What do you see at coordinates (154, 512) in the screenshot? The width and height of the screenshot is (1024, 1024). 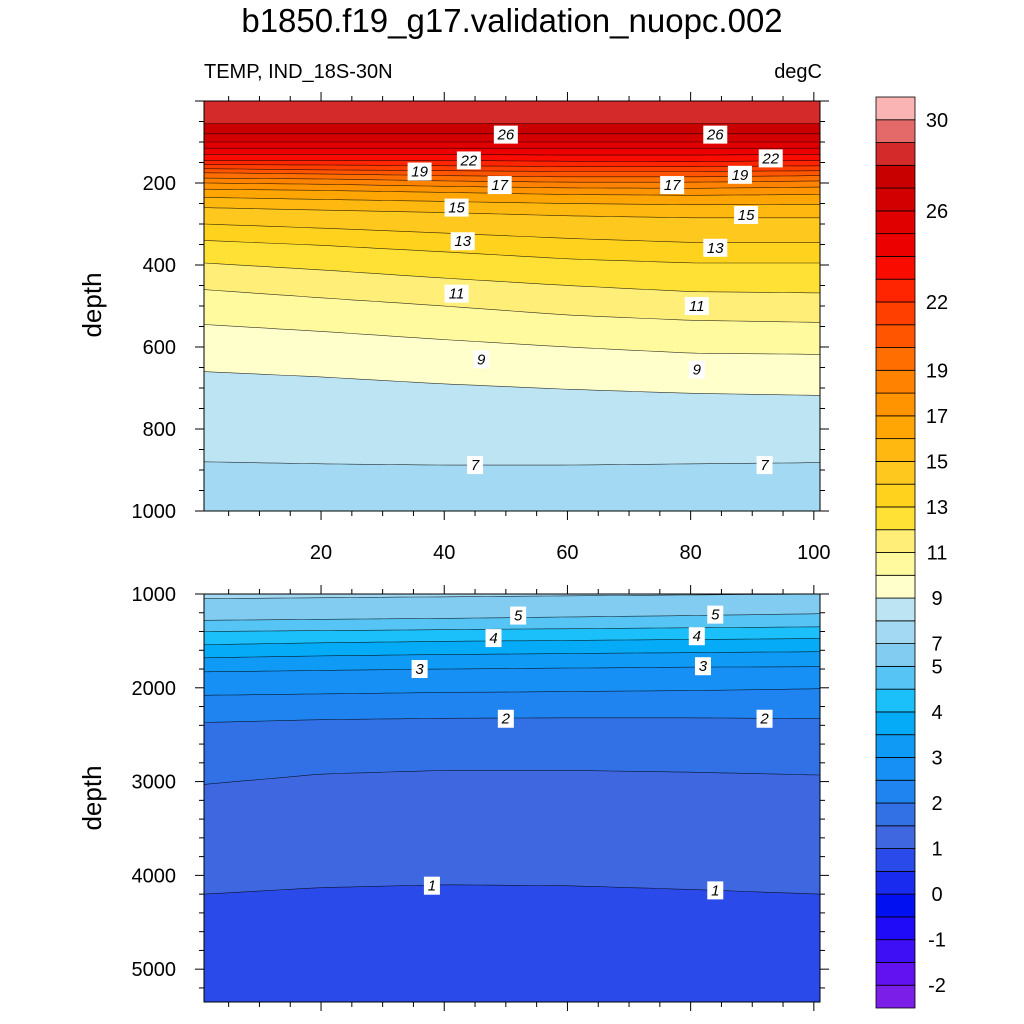 I see `y-tick-label: 1000` at bounding box center [154, 512].